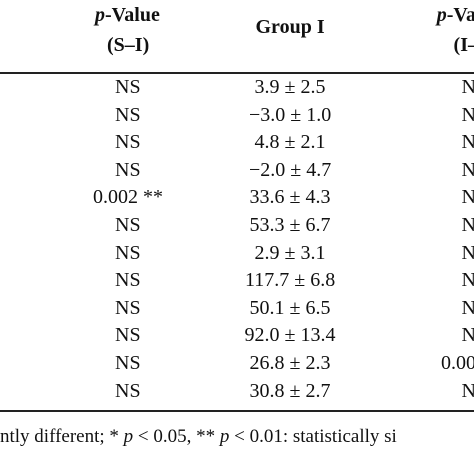  What do you see at coordinates (457, 363) in the screenshot?
I see `table-cell: 0.00` at bounding box center [457, 363].